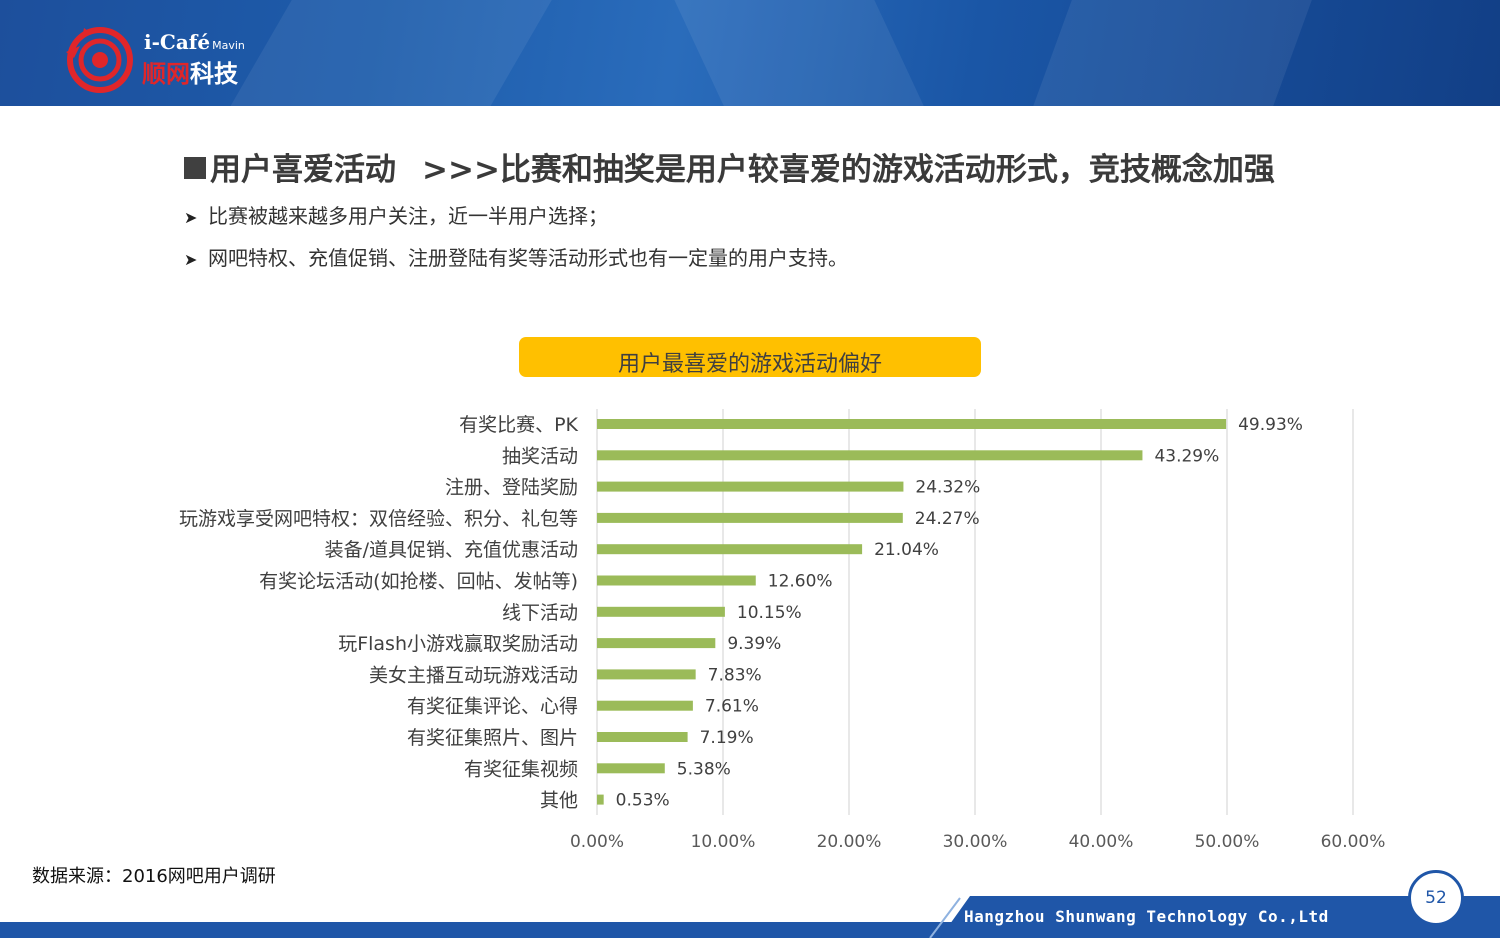 This screenshot has height=938, width=1500. Describe the element at coordinates (643, 801) in the screenshot. I see `data-label: 0.53%` at that location.